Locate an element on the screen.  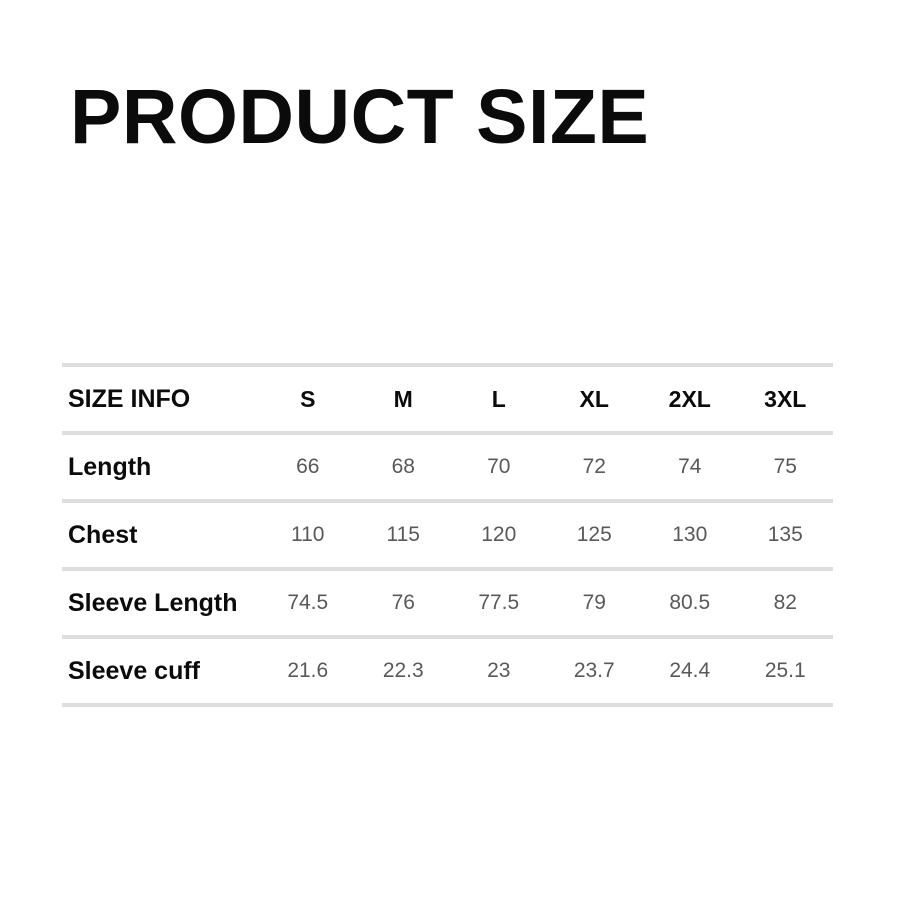
measurement-value: 82 is located at coordinates (785, 602).